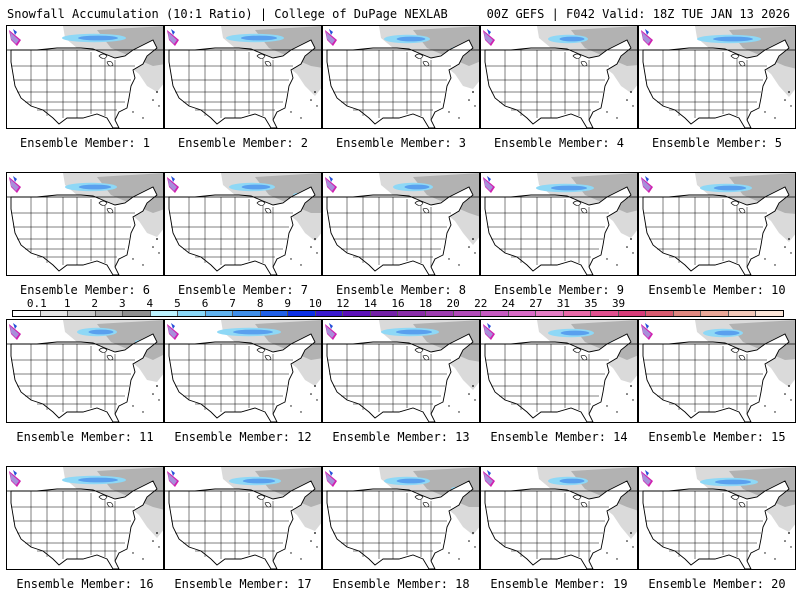  Describe the element at coordinates (370, 303) in the screenshot. I see `colorbar-tick-label: 14` at that location.